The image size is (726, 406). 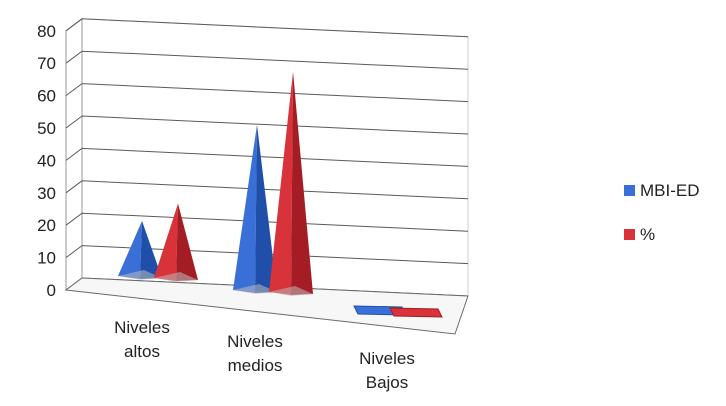 I want to click on pyramid--0, so click(x=166, y=242).